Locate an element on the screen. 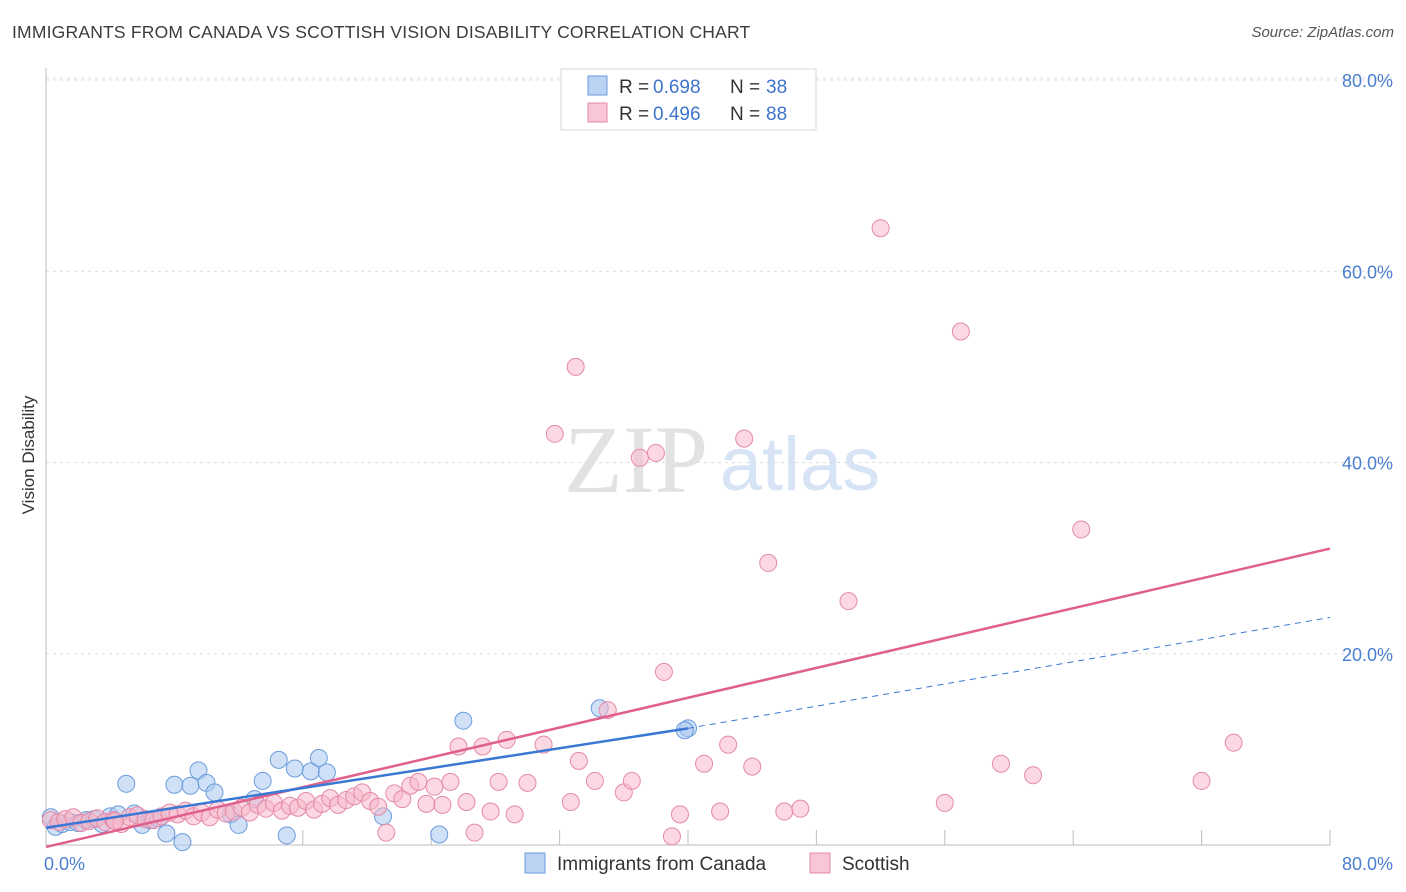  legend-n-label-canada: N = is located at coordinates (745, 87).